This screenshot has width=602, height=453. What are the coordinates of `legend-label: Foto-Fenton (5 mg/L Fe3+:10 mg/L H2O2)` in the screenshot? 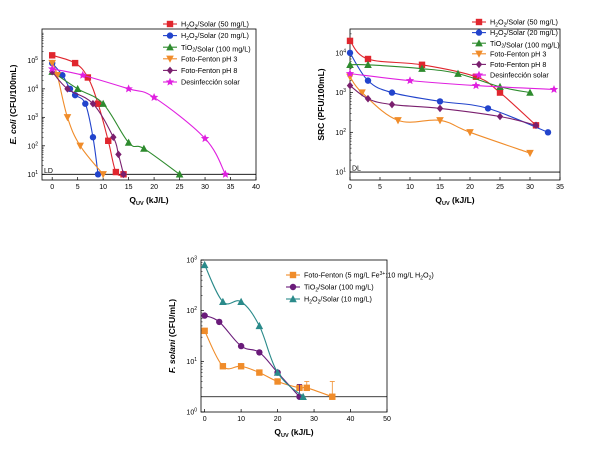 It's located at (369, 276).